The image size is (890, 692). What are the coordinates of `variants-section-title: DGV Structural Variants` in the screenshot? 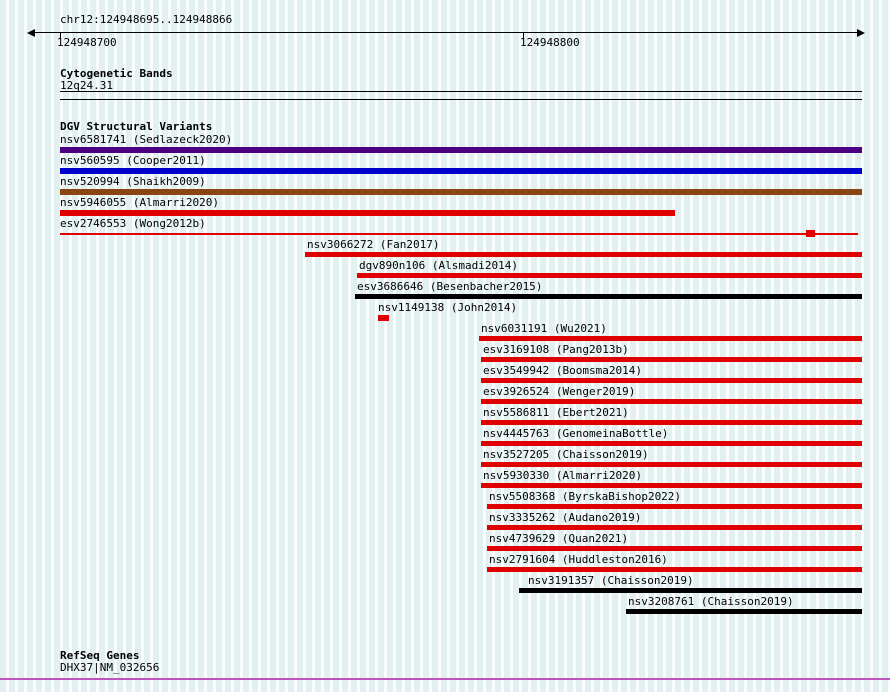 It's located at (136, 126).